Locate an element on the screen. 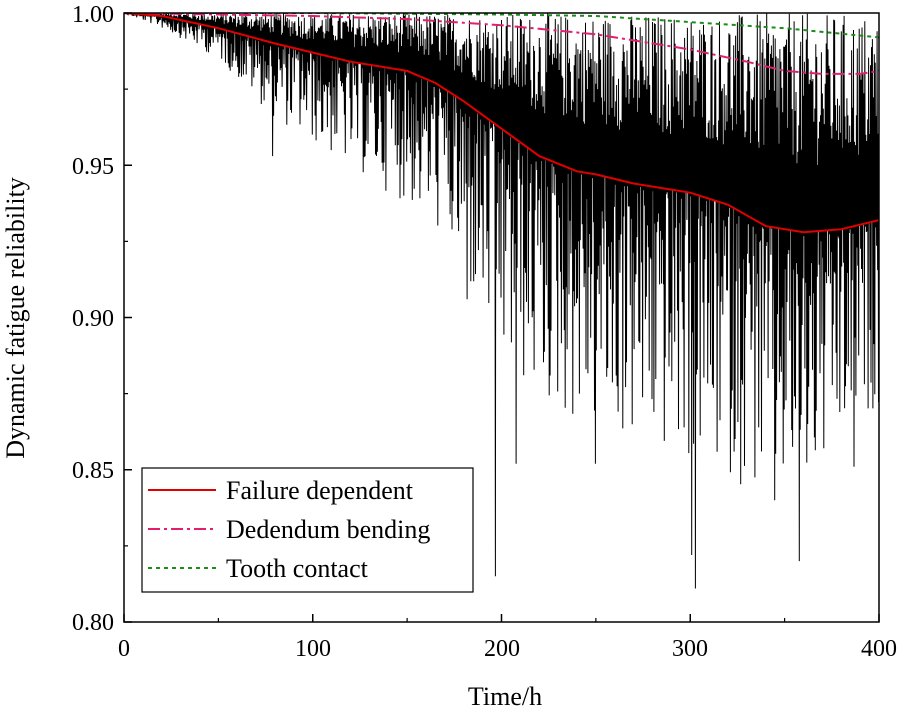 This screenshot has height=715, width=905. x-tick-label-100: 100 is located at coordinates (313, 649).